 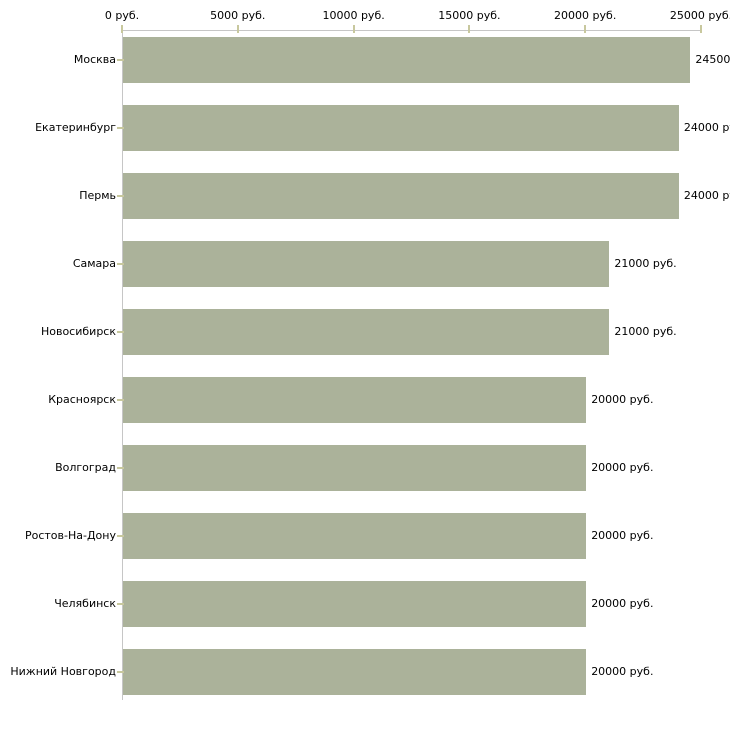 I want to click on category-label: Красноярск, so click(x=82, y=399).